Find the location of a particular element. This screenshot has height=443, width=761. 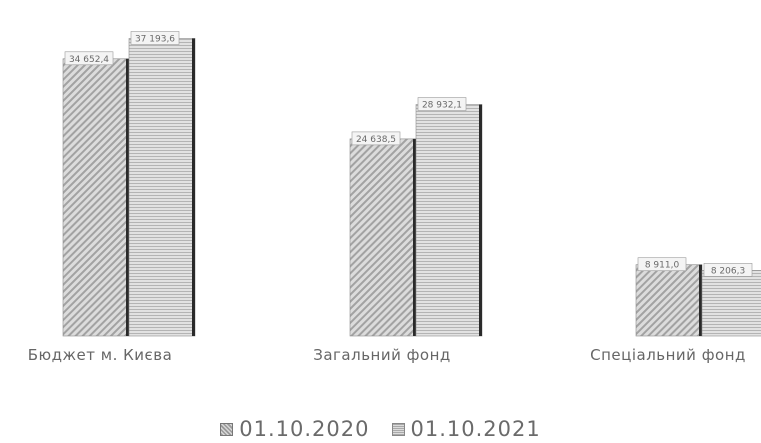

legend-item-1: 01.10.2021 is located at coordinates (466, 429).